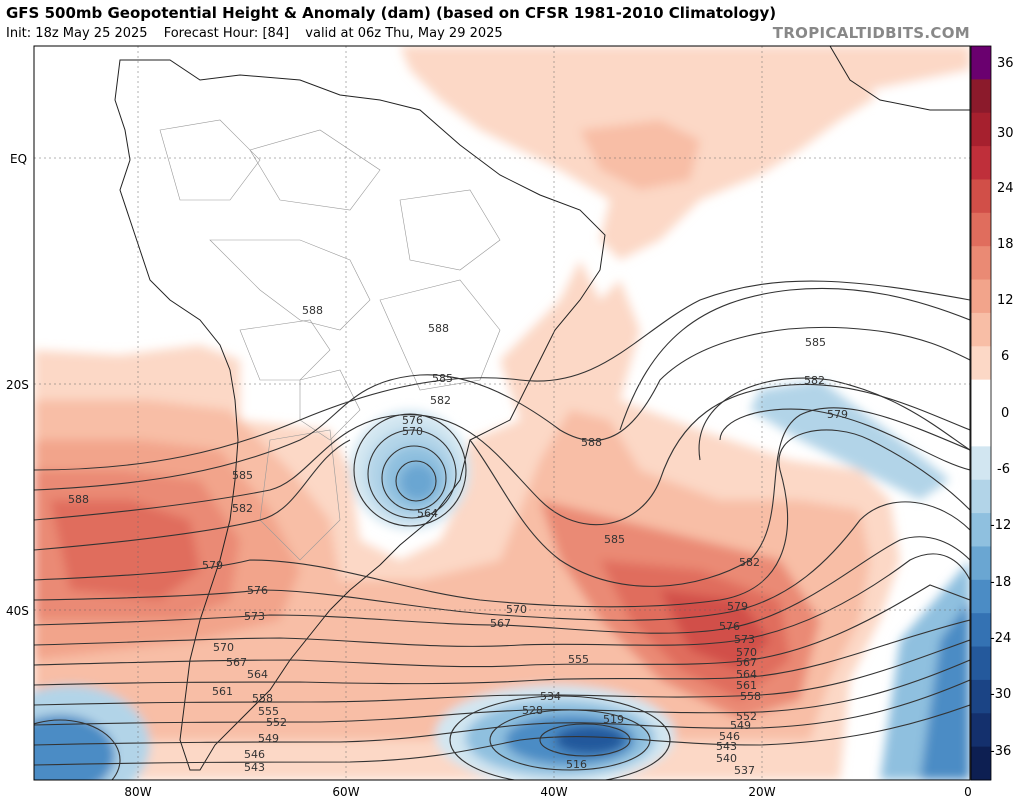 This screenshot has width=1024, height=800. Describe the element at coordinates (1005, 413) in the screenshot. I see `colorbar-label: 0` at that location.